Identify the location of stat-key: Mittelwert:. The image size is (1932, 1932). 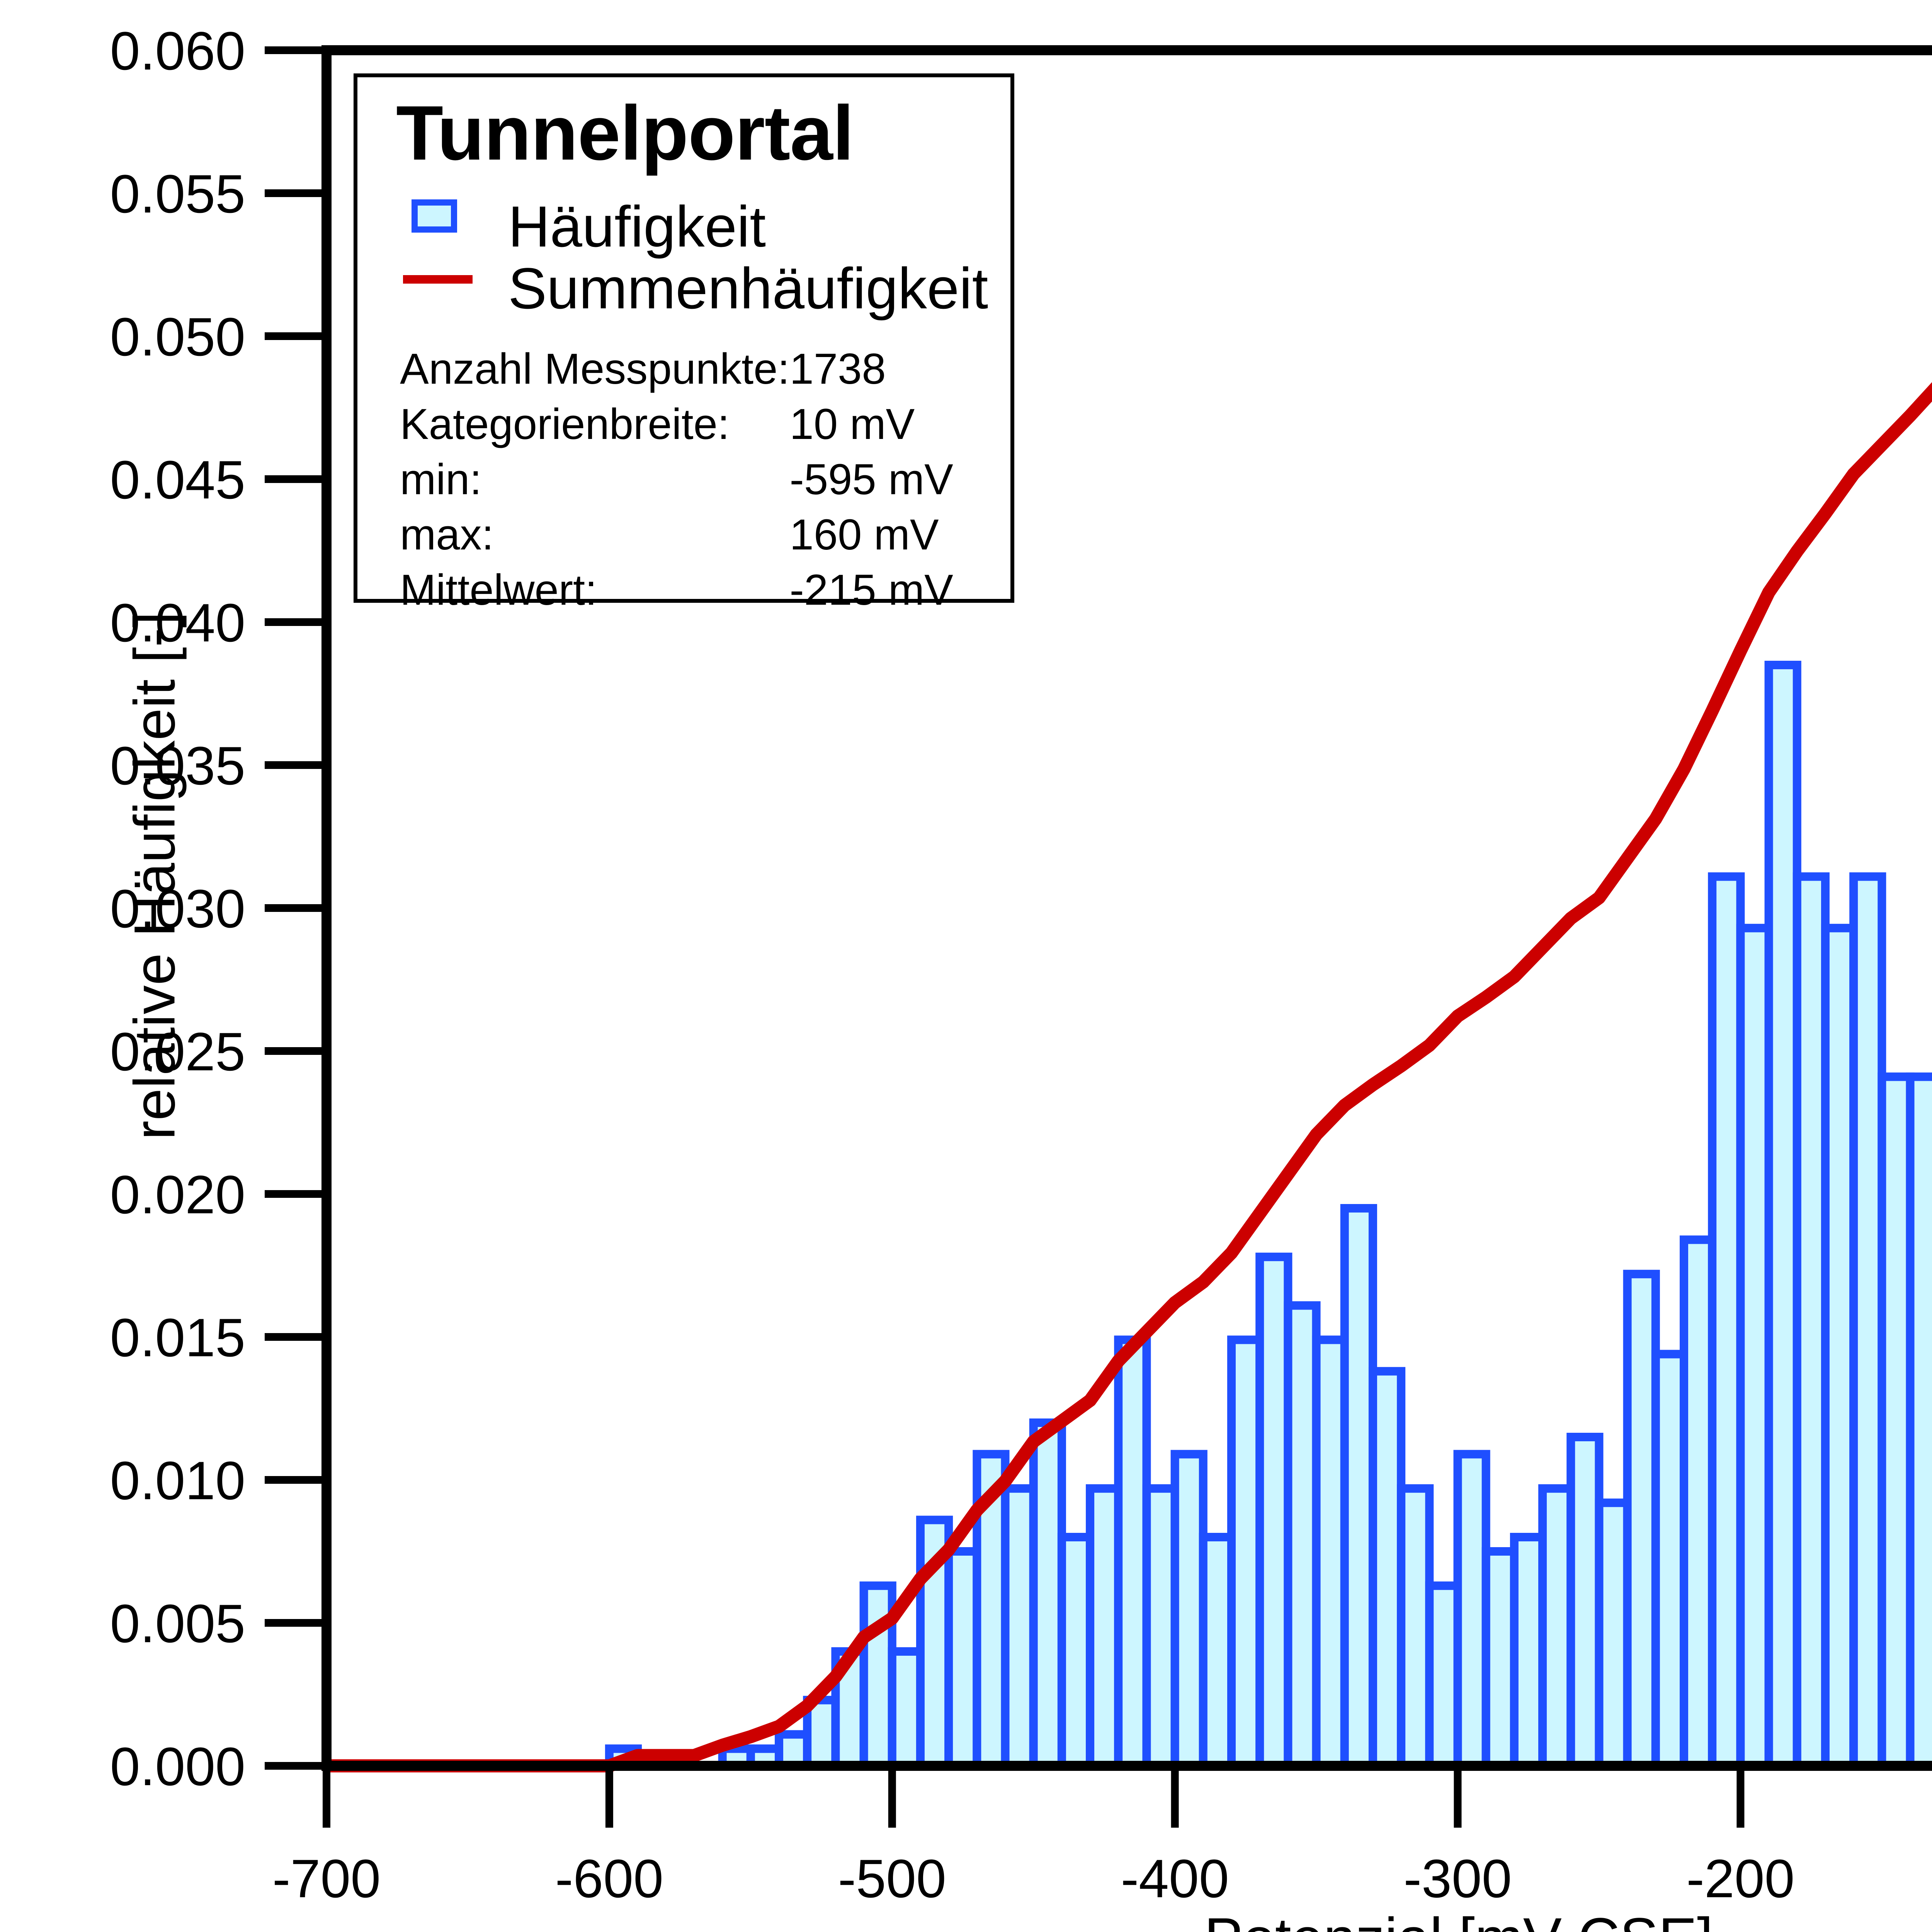
(499, 590).